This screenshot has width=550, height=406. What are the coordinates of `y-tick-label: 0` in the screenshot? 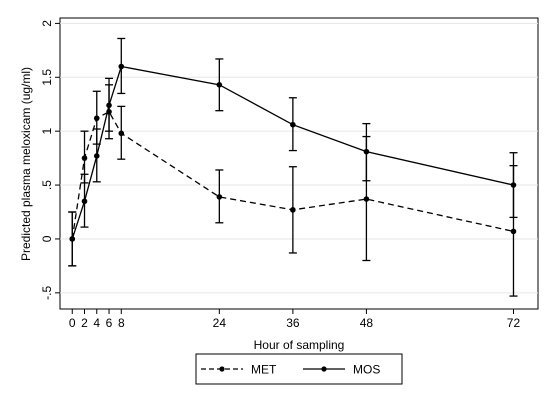 It's located at (47, 238).